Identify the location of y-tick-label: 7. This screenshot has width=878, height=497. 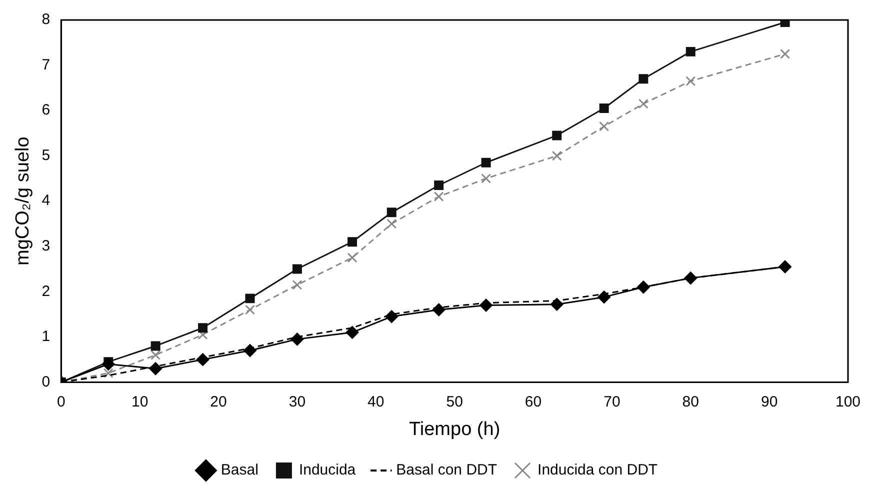
(46, 65).